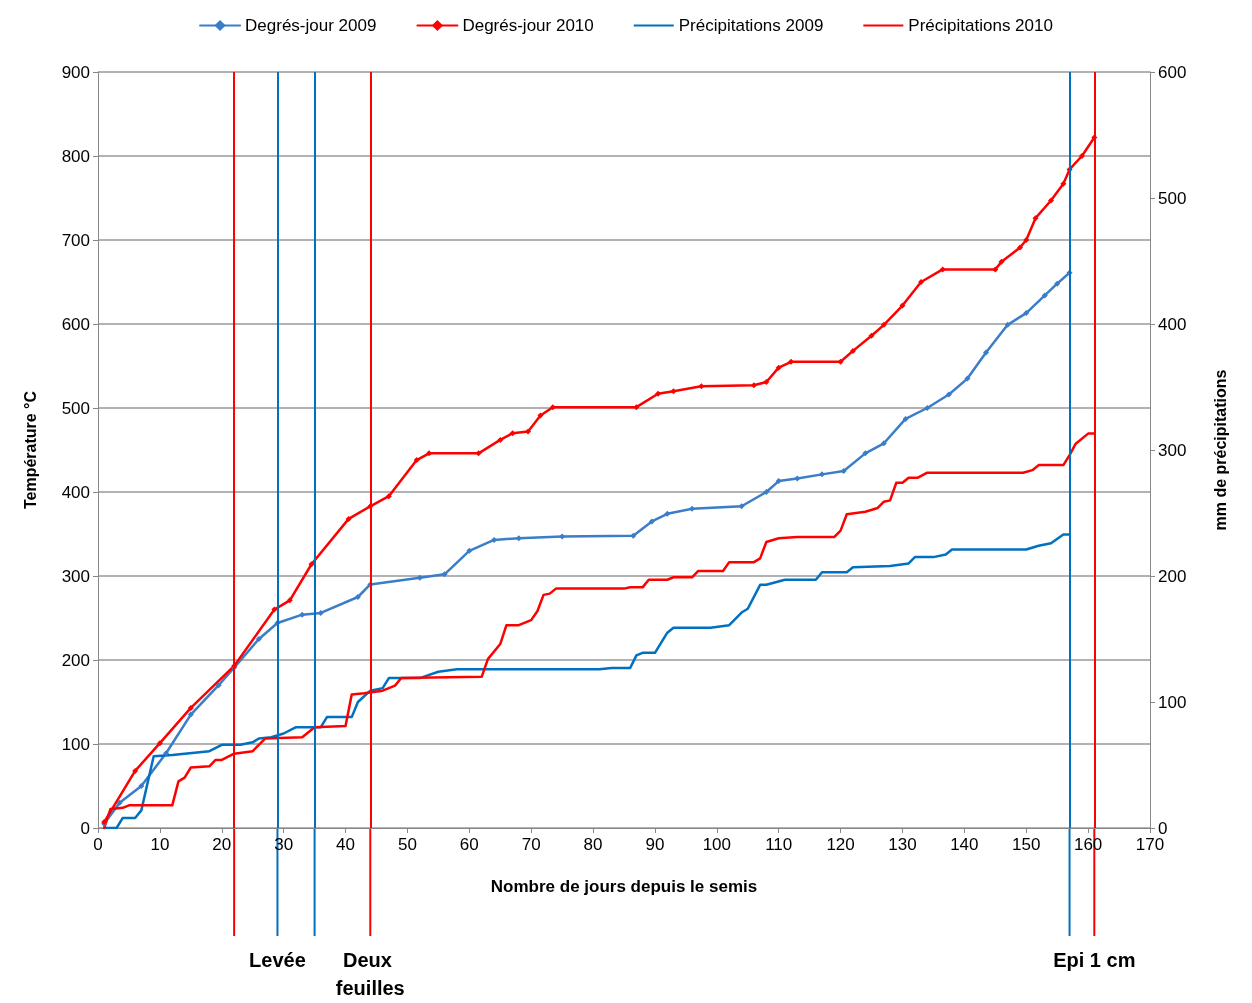 This screenshot has height=1003, width=1252. What do you see at coordinates (85, 828) in the screenshot?
I see `y-tick-label: 0` at bounding box center [85, 828].